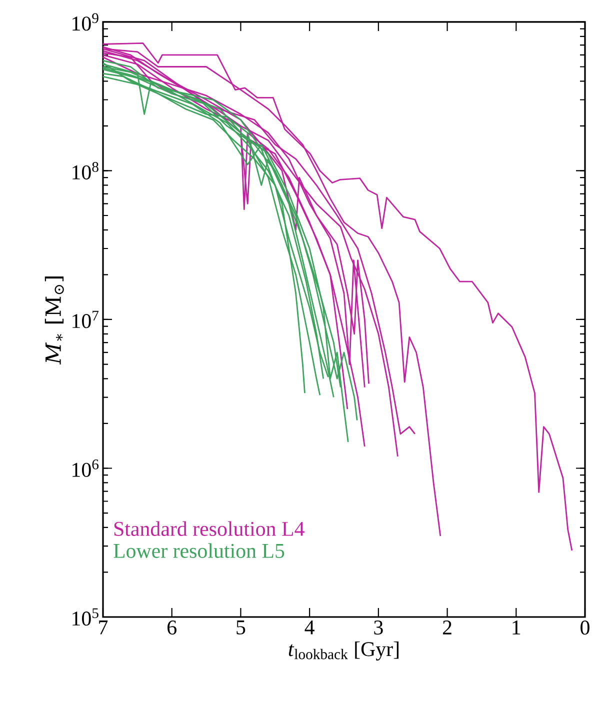 The width and height of the screenshot is (592, 701). Describe the element at coordinates (103, 627) in the screenshot. I see `x-tick-label: 7` at that location.